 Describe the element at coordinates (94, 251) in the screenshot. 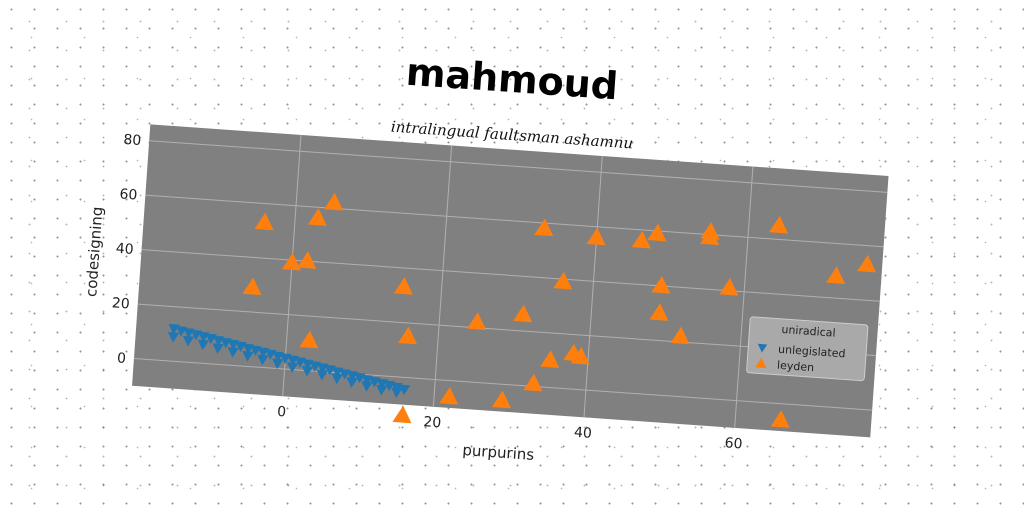

I see `y-axis-label: codesigning` at that location.